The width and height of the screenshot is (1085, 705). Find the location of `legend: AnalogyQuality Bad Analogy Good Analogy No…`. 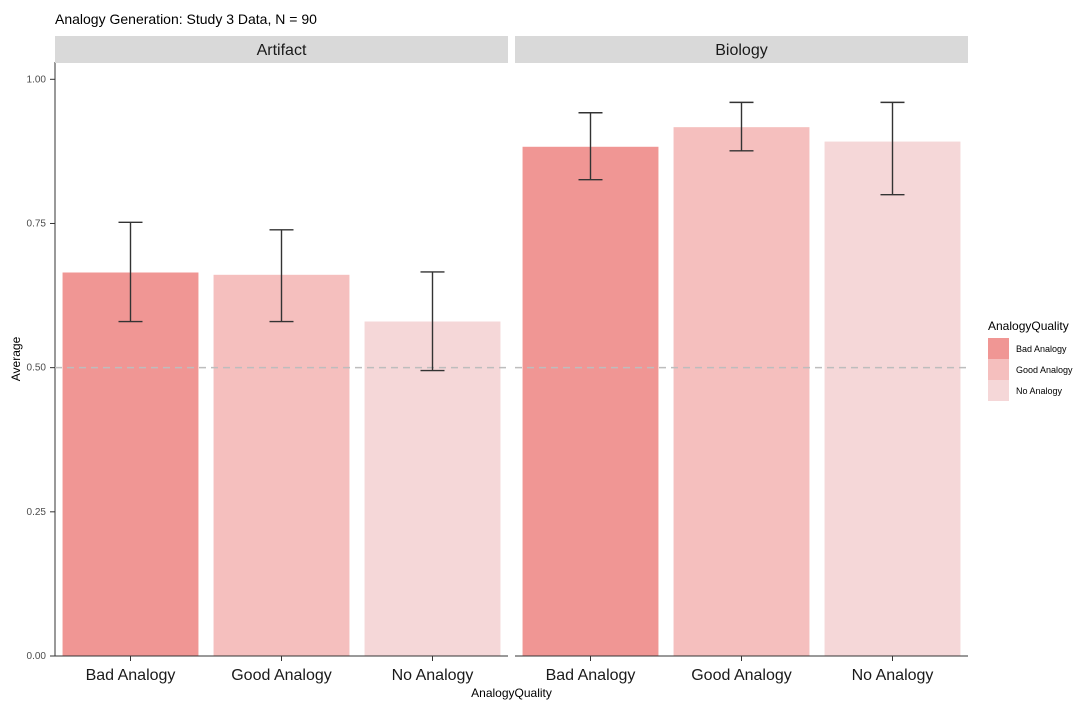

legend: AnalogyQuality Bad Analogy Good Analogy No… is located at coordinates (1030, 360).